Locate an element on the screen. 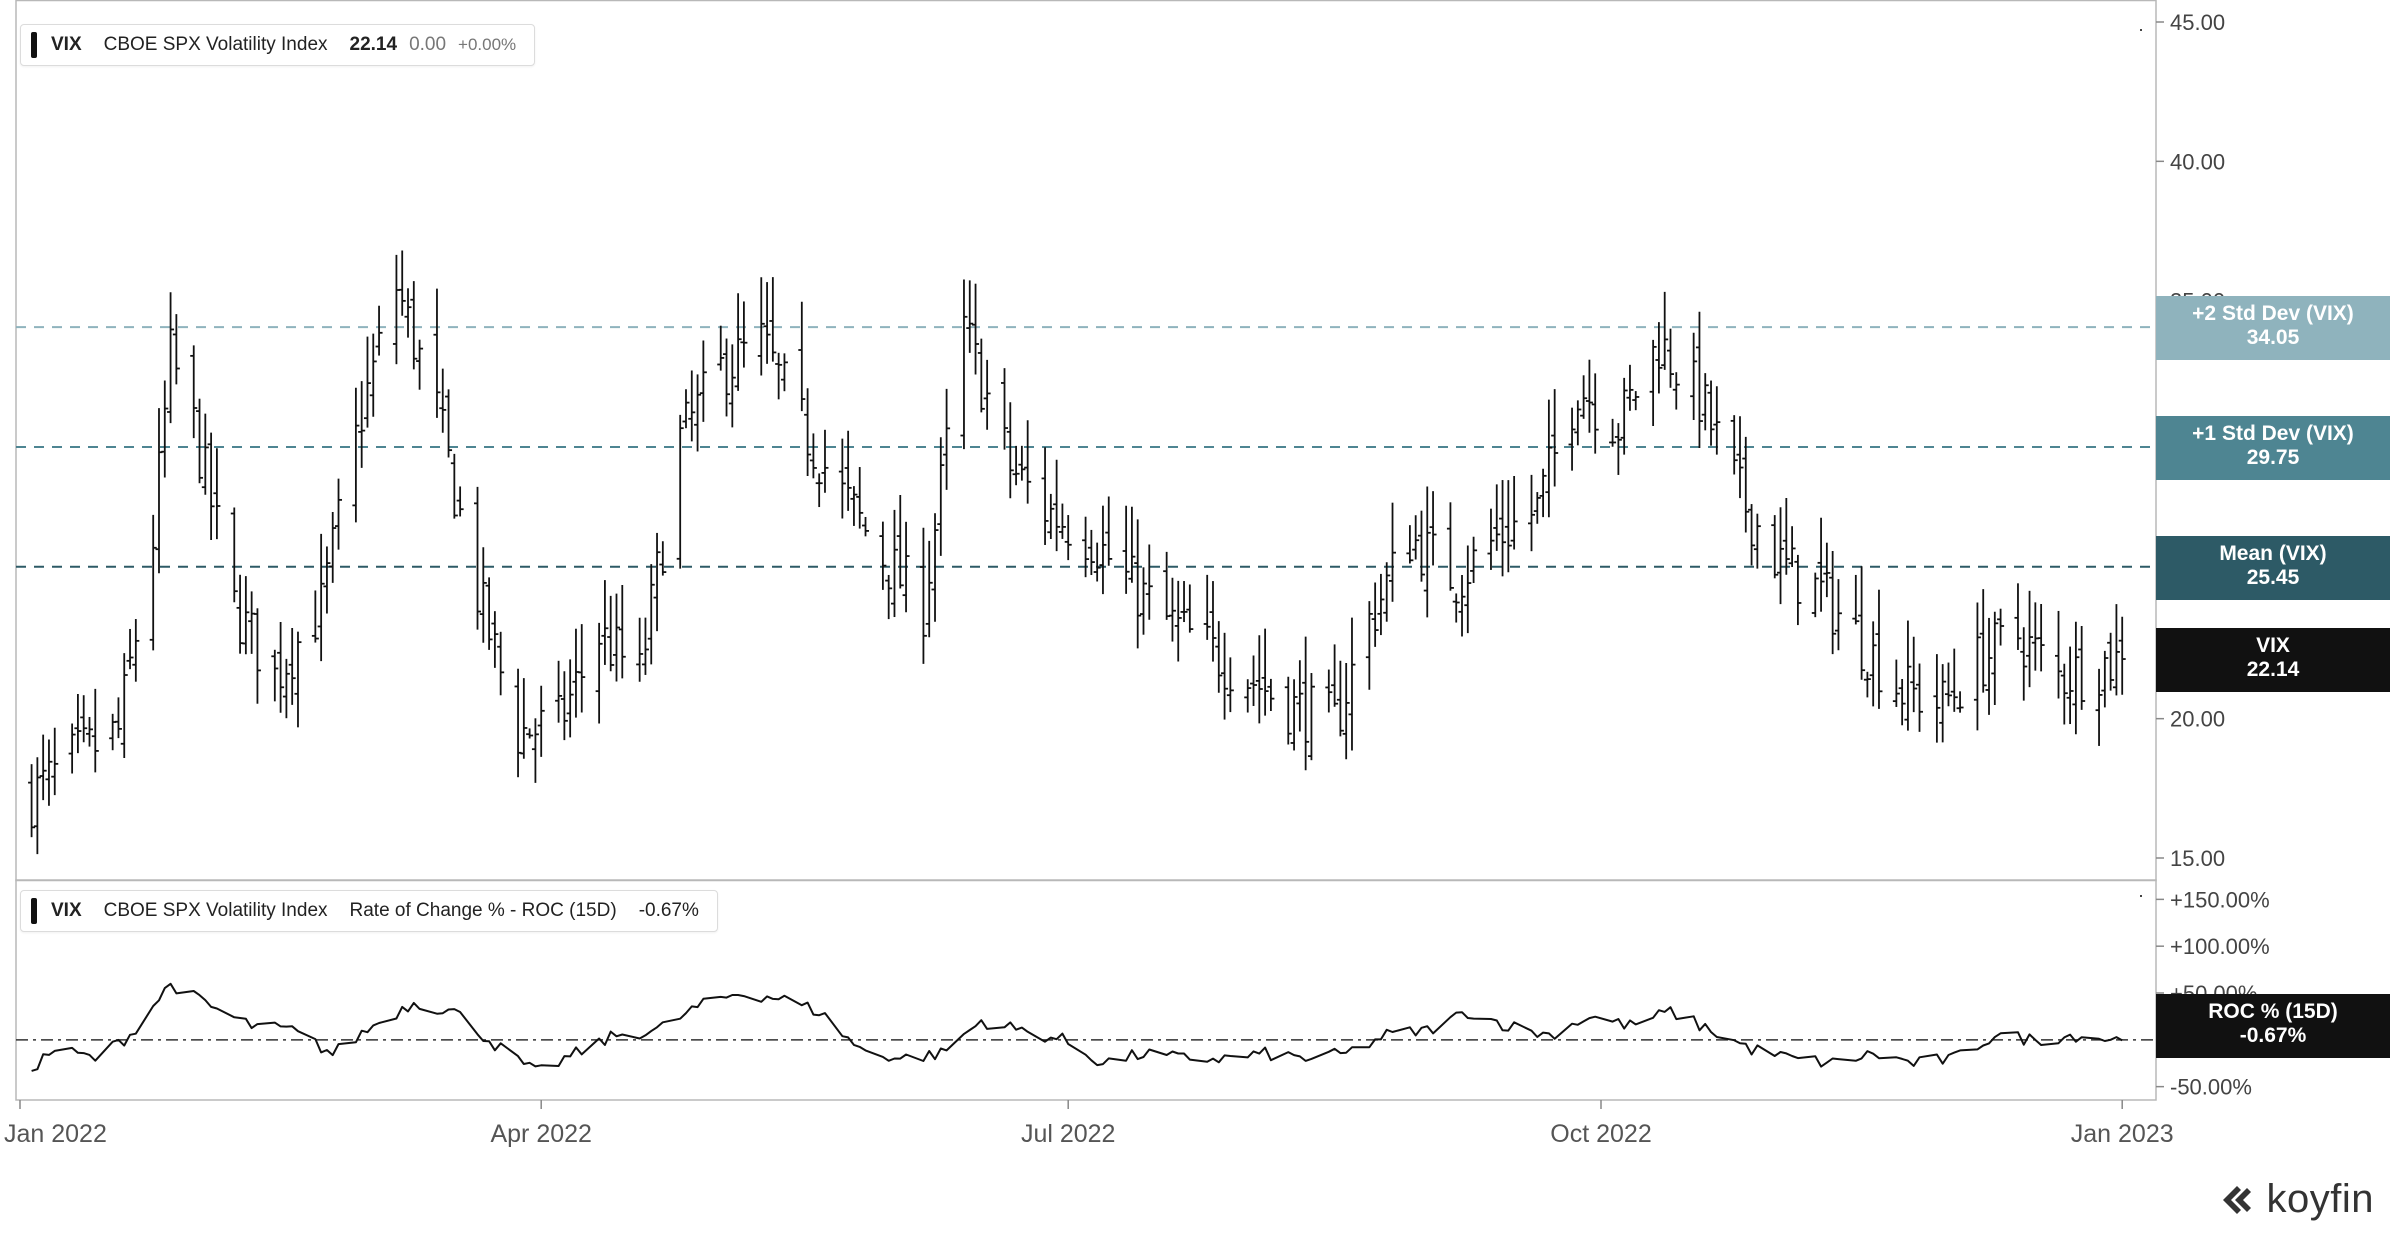  plus2-std-title: +2 Std Dev (VIX) is located at coordinates (2273, 313).